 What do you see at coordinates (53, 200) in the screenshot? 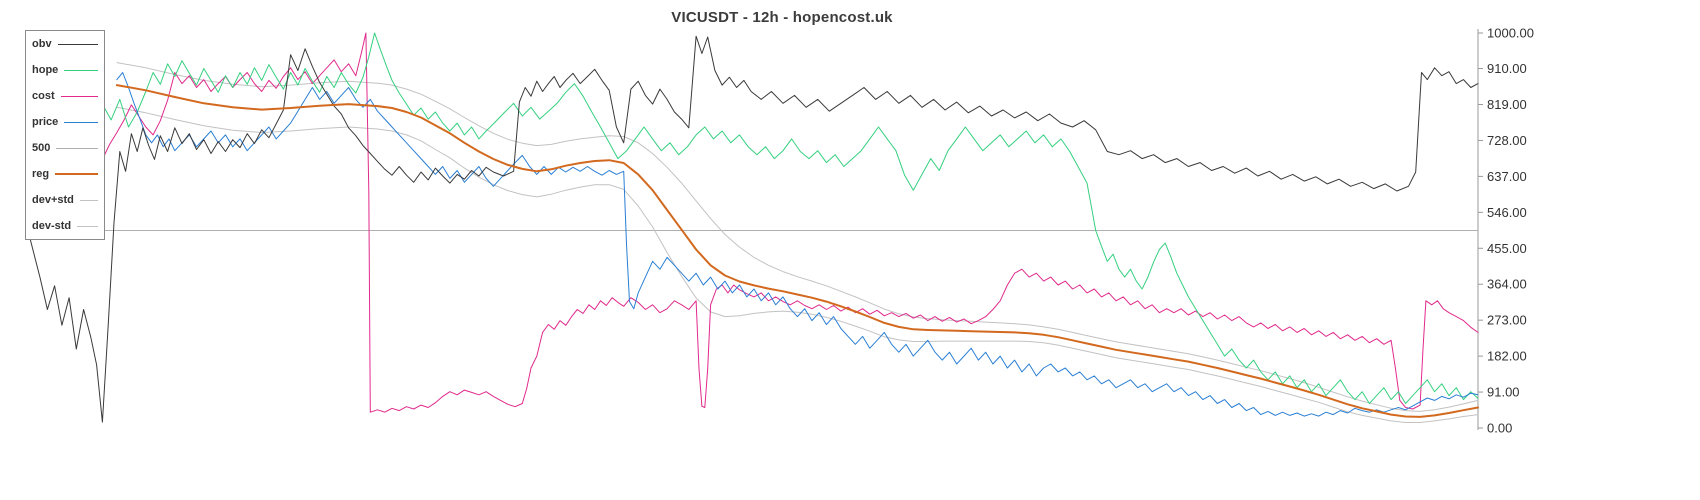
I see `legend-label: dev+std` at bounding box center [53, 200].